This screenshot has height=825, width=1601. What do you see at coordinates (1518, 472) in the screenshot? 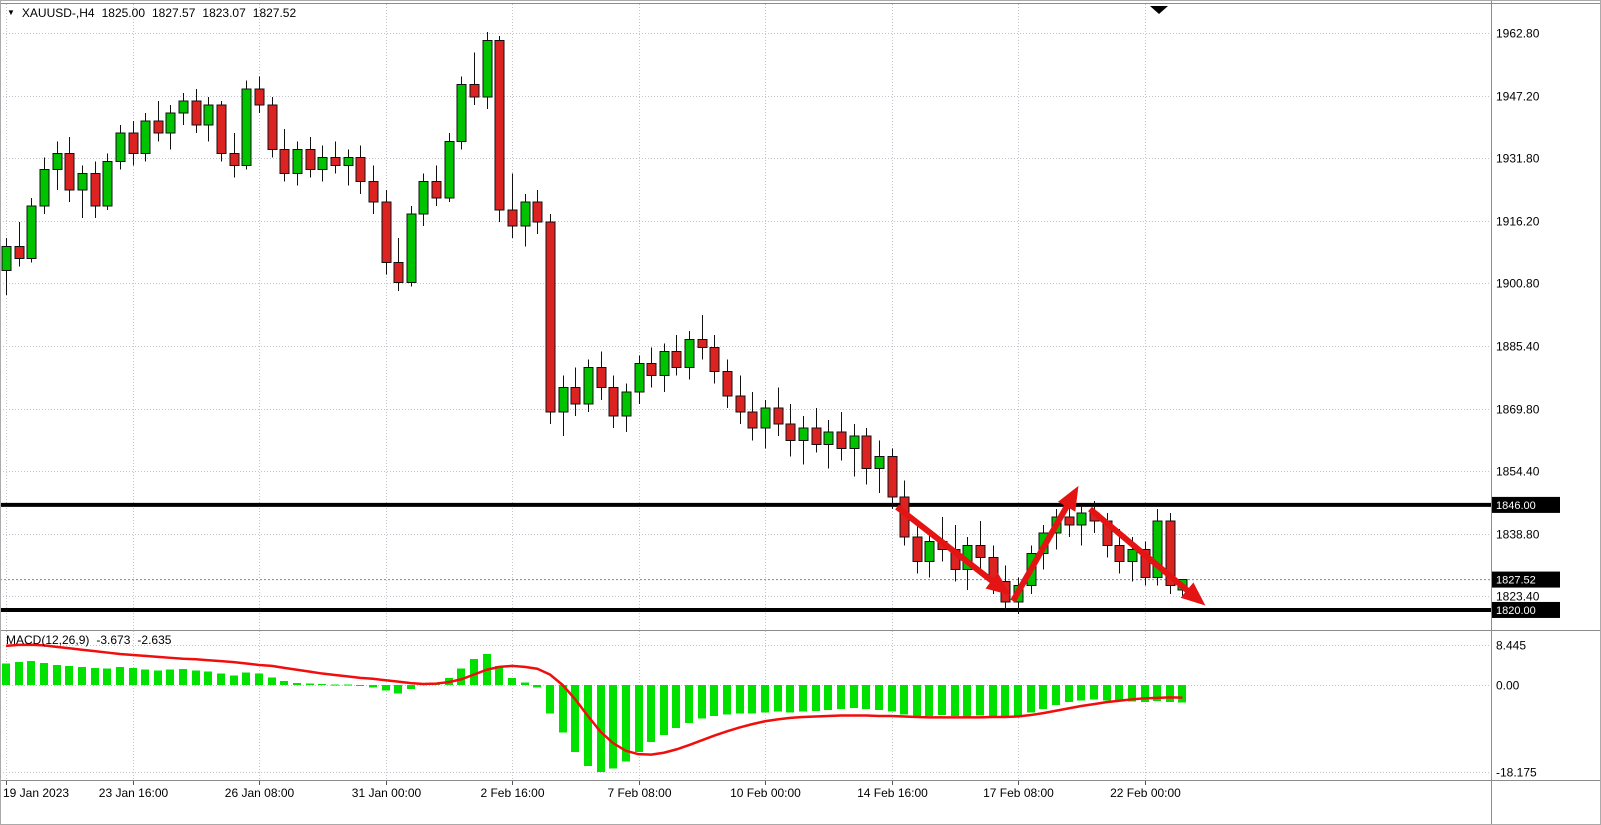
I see `price-axis-label: 1854.40` at bounding box center [1518, 472].